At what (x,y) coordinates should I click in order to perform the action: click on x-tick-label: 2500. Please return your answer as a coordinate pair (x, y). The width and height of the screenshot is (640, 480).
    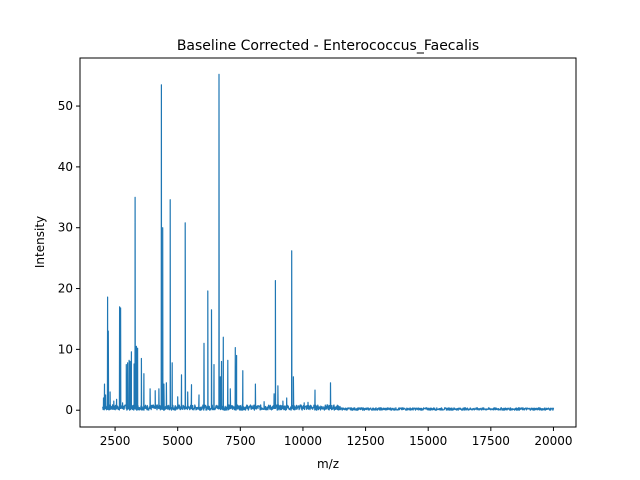
    Looking at the image, I should click on (115, 441).